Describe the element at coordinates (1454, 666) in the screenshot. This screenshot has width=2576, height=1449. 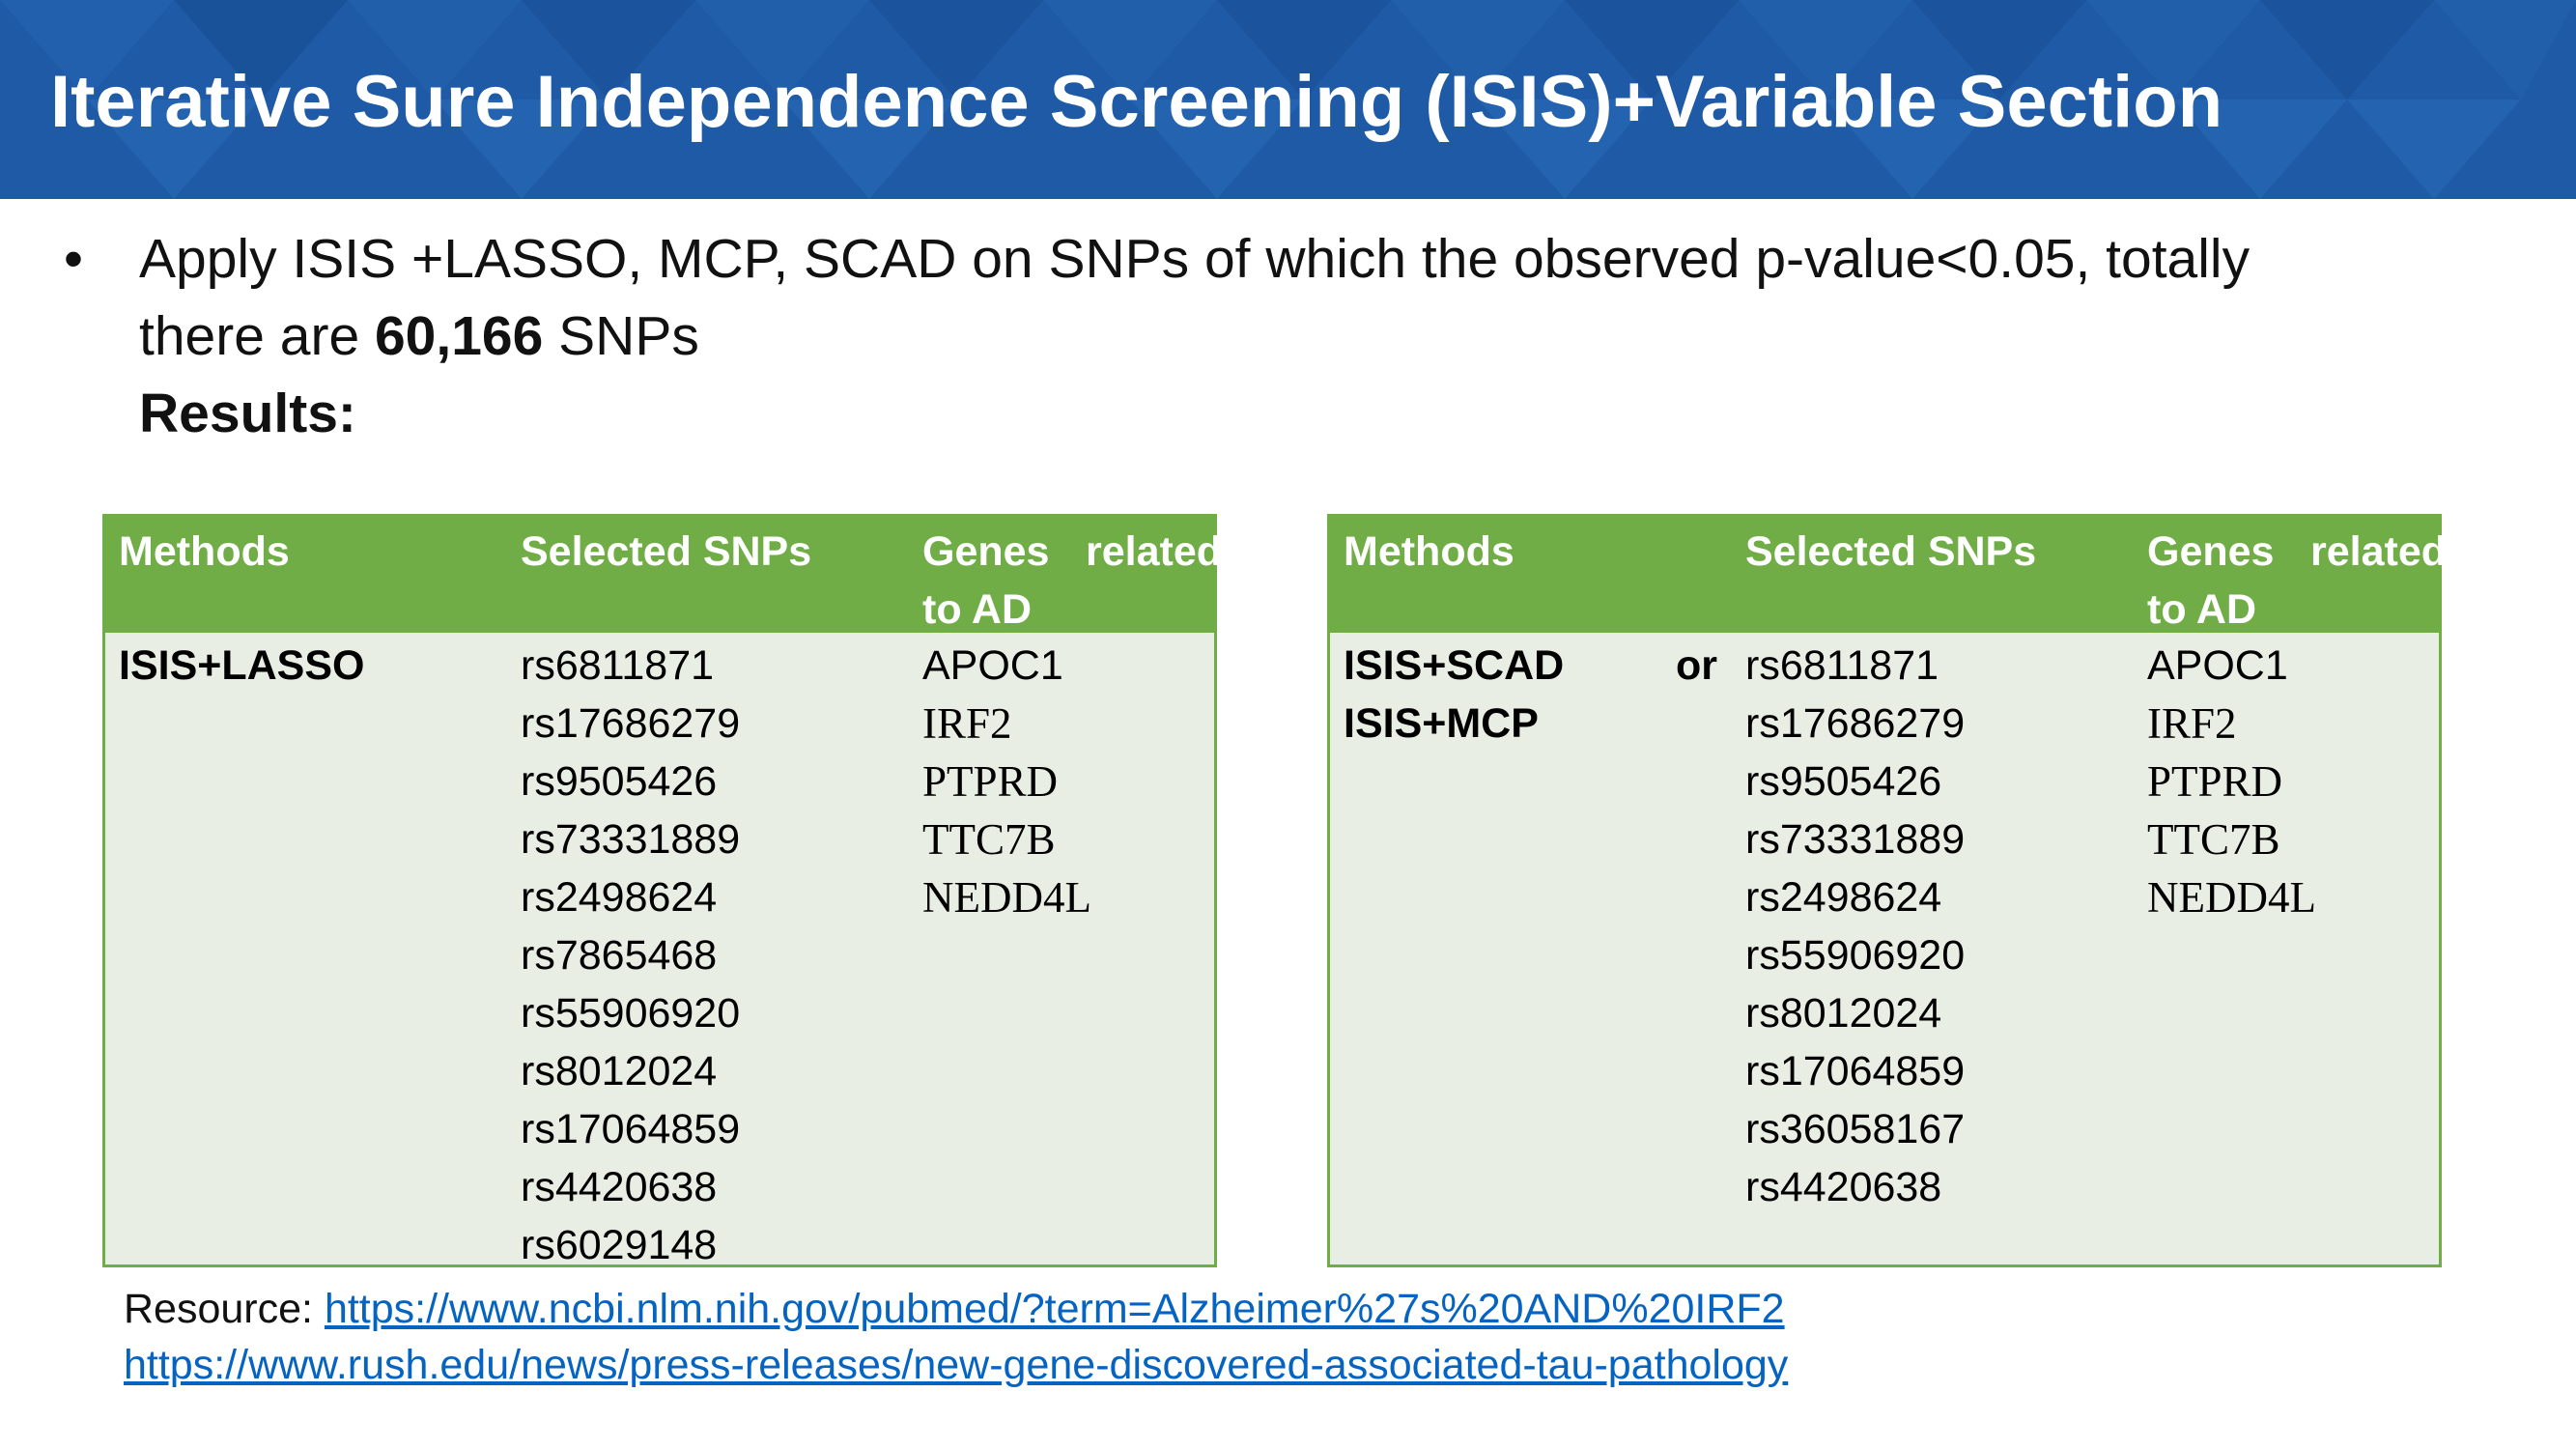
I see `method-label: ISIS+SCAD` at that location.